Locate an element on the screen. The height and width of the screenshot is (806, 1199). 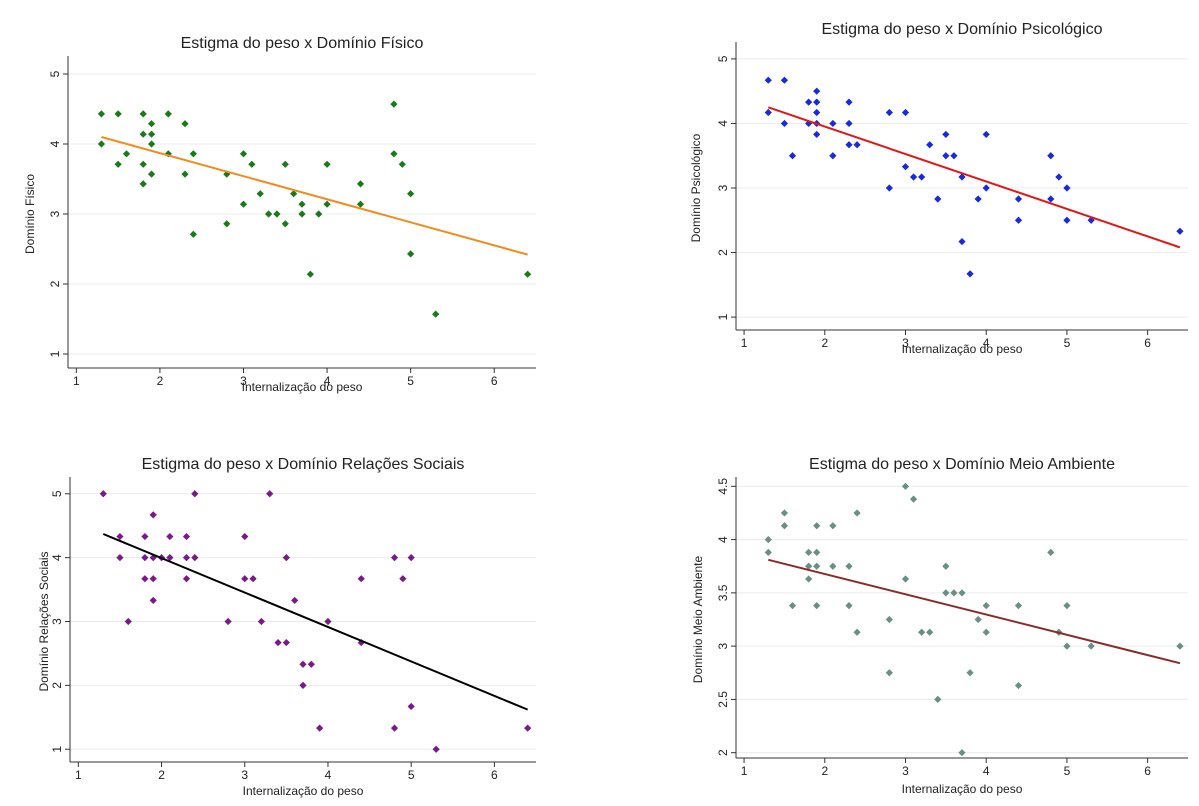
x-tick-label: 4 is located at coordinates (328, 775).